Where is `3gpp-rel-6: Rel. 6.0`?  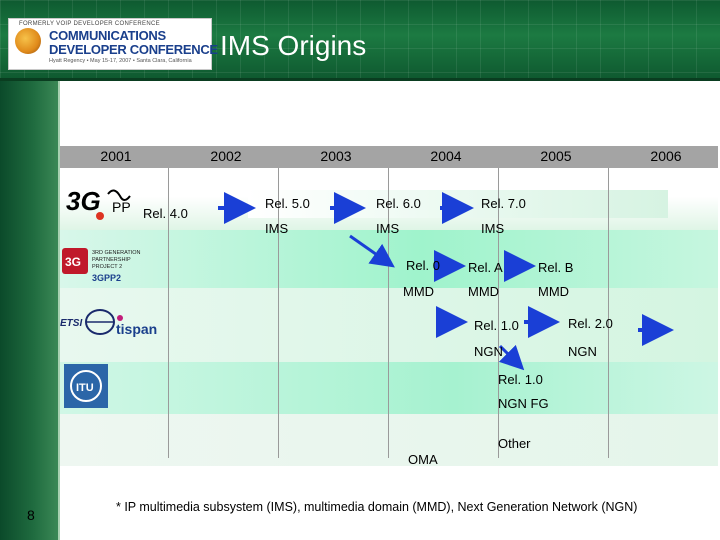
3gpp-rel-6: Rel. 6.0 is located at coordinates (398, 203).